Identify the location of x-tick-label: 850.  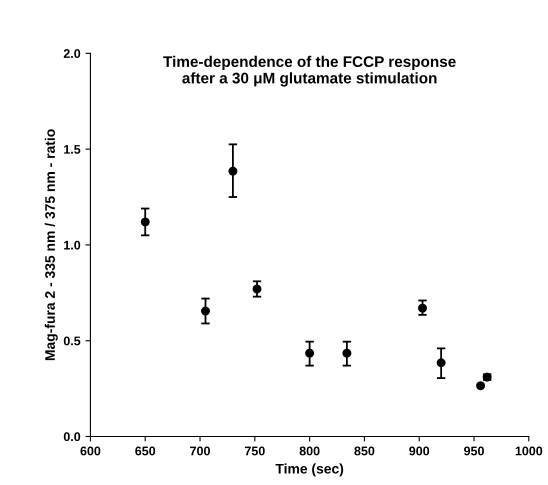
(364, 451).